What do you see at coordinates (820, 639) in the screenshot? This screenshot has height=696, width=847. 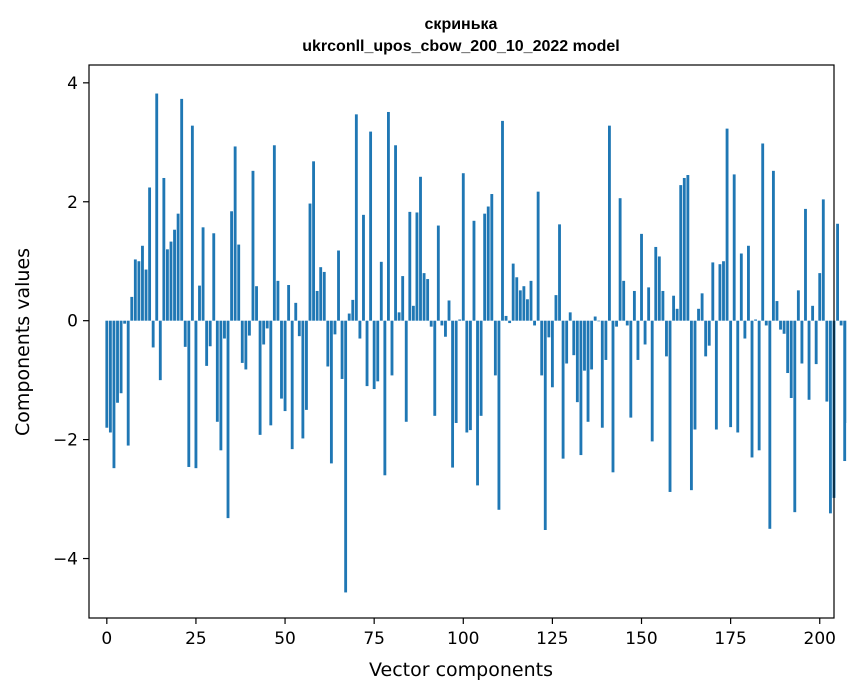 I see `x-tick-label-200: 200` at bounding box center [820, 639].